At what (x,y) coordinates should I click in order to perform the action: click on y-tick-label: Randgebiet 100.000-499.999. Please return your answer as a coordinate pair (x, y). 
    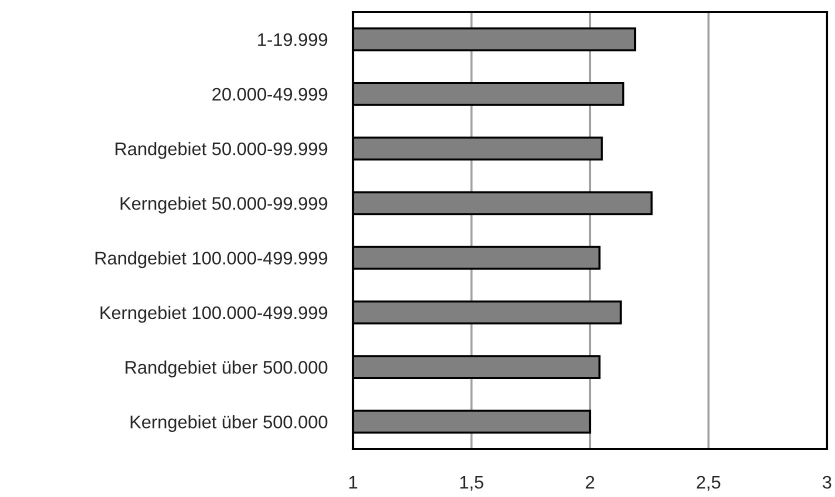
    Looking at the image, I should click on (212, 259).